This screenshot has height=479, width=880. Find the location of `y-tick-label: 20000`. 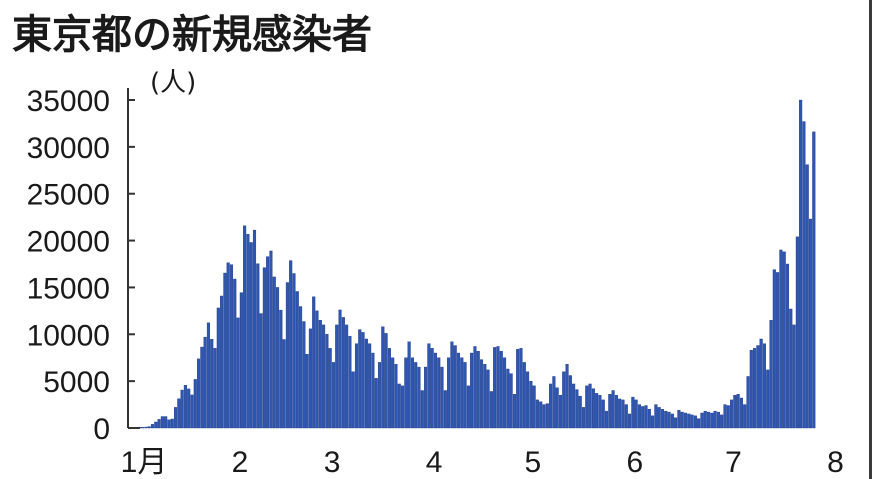

y-tick-label: 20000 is located at coordinates (68, 242).